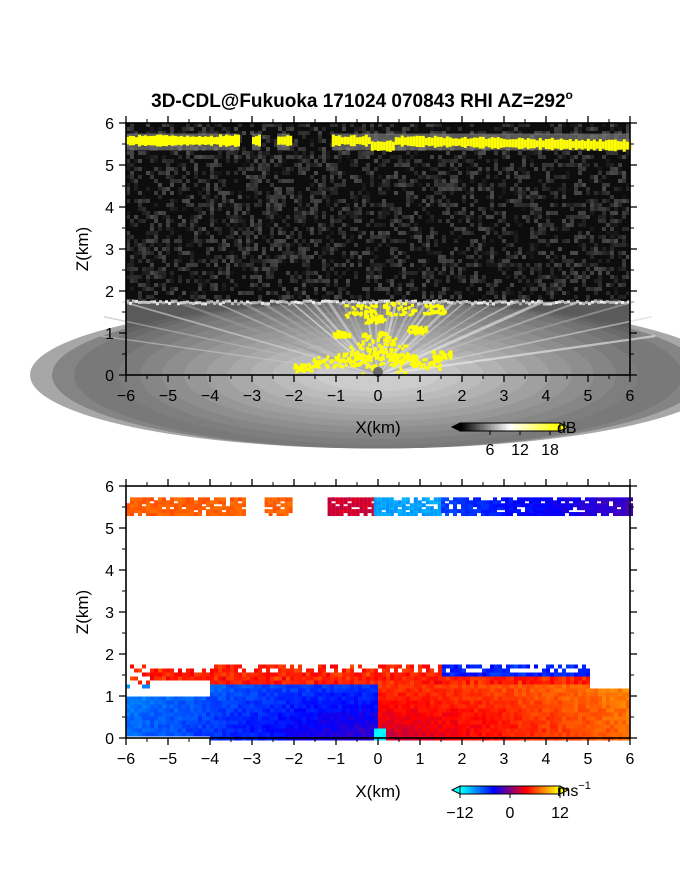  What do you see at coordinates (522, 450) in the screenshot?
I see `backscatter-colorbar-tick-labels: 6 12 18` at bounding box center [522, 450].